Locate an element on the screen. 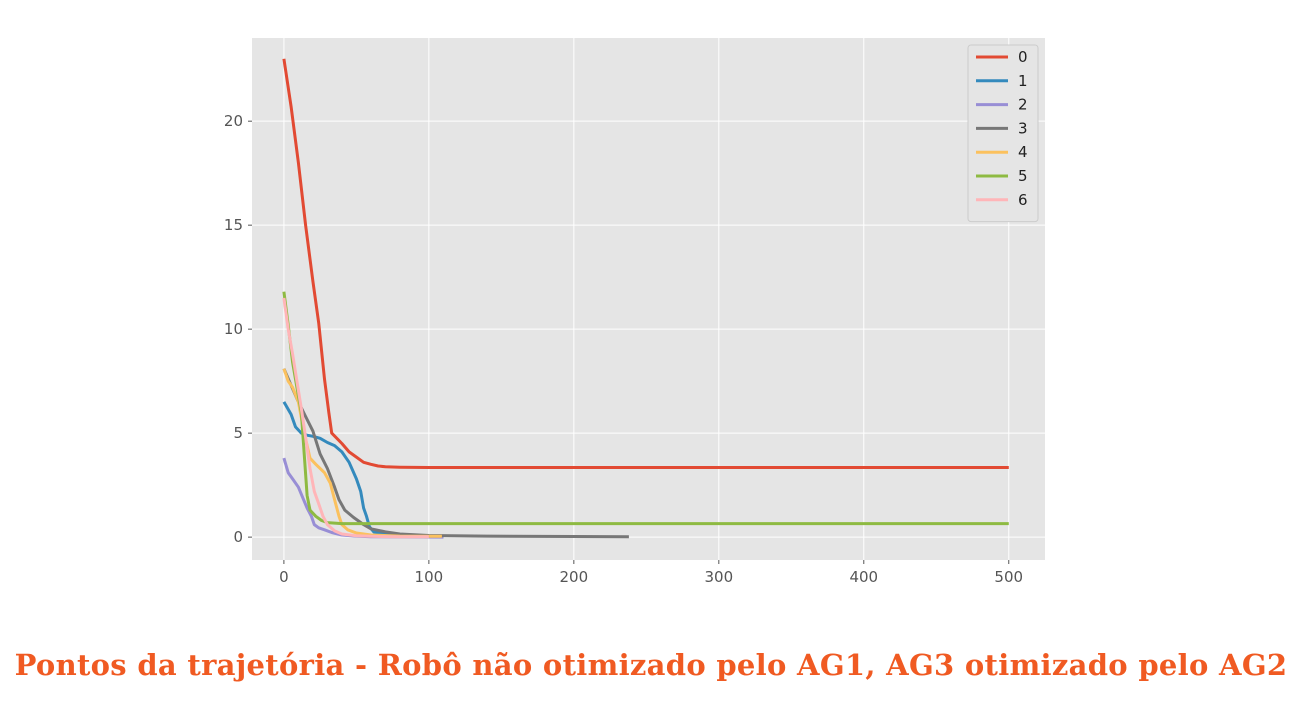  x-tick-label: 300 is located at coordinates (718, 577).